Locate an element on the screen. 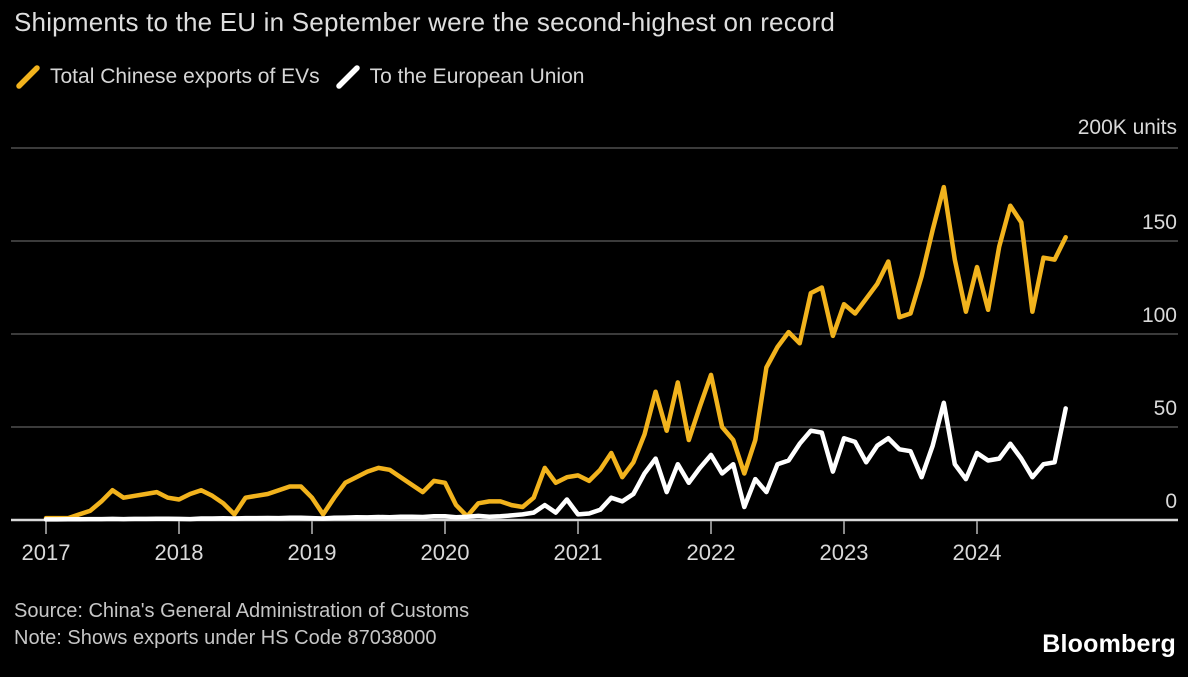 The image size is (1188, 677). x-axis-label-2024: 2024 is located at coordinates (977, 552).